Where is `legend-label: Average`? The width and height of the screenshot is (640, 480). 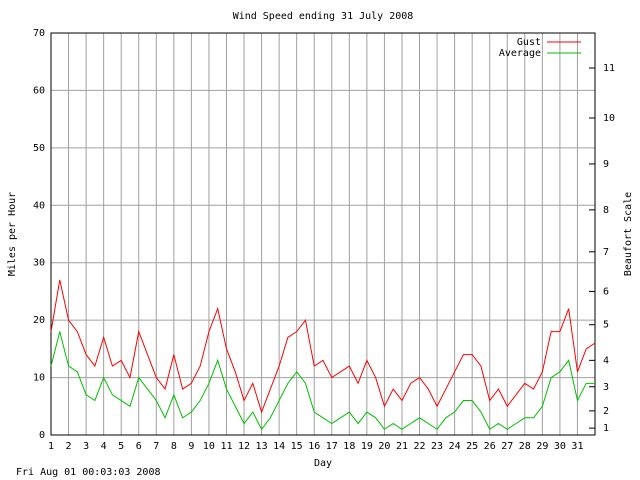
legend-label: Average is located at coordinates (520, 53).